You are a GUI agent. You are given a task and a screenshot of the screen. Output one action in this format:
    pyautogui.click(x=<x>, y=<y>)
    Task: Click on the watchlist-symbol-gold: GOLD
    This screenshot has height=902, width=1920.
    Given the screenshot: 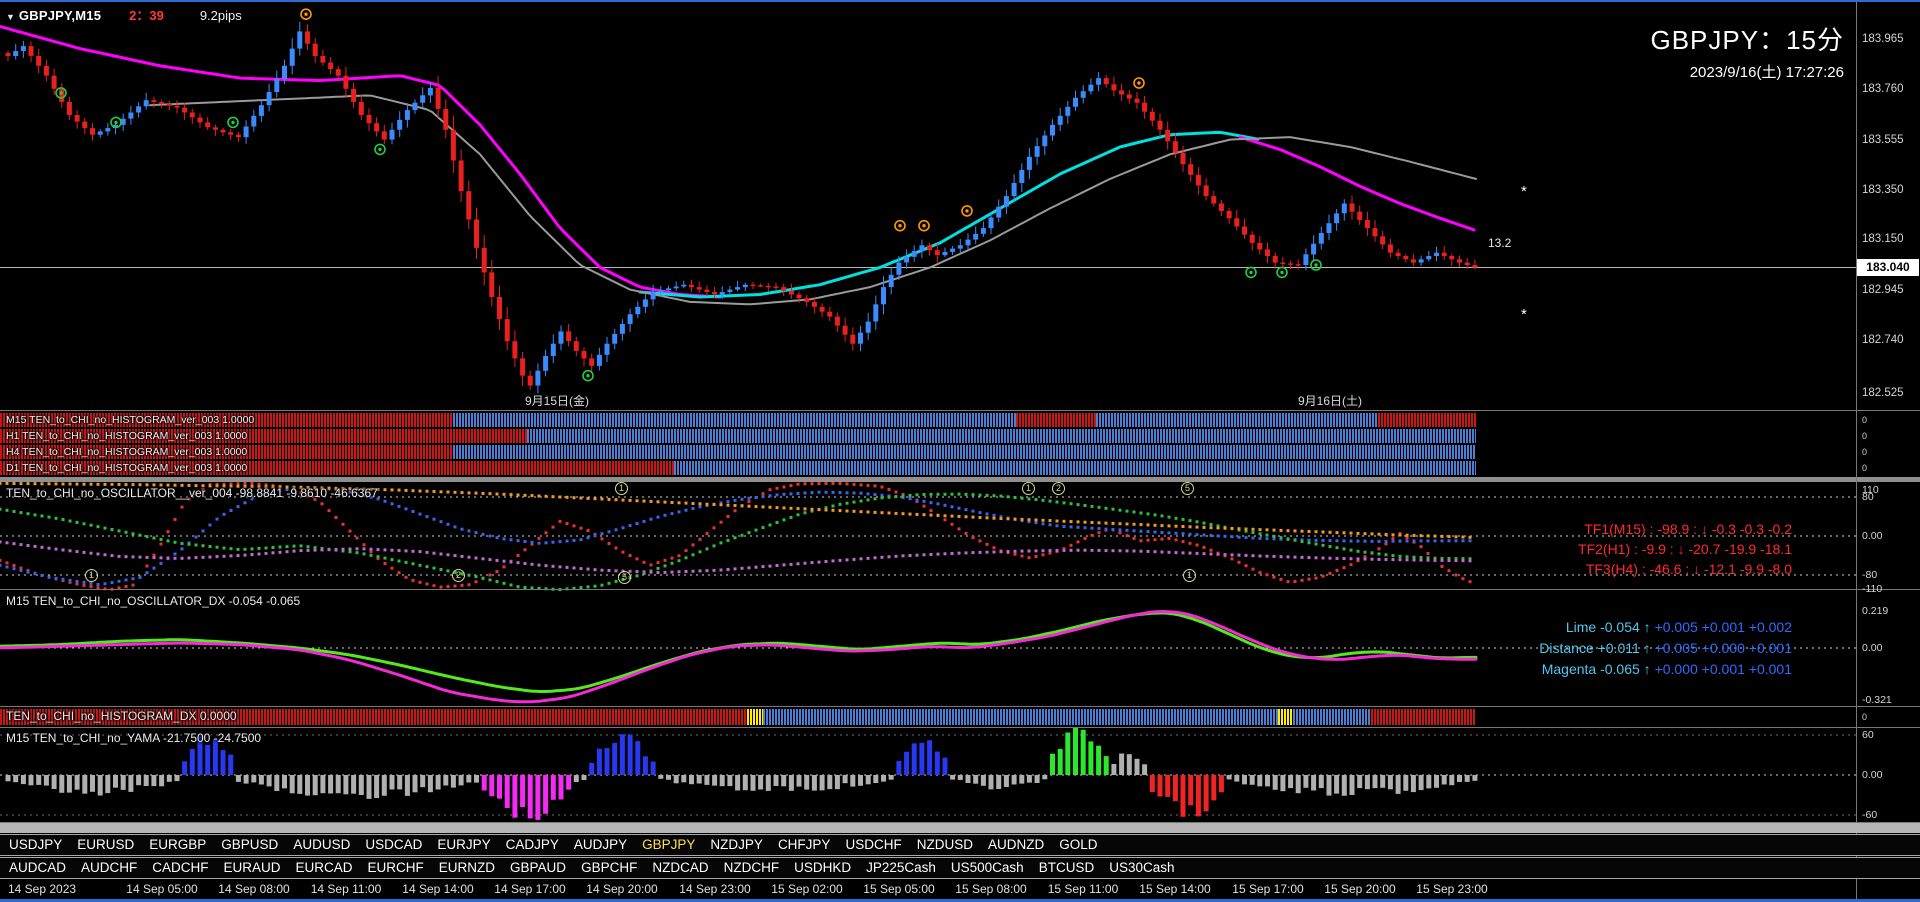 What is the action you would take?
    pyautogui.click(x=1078, y=844)
    